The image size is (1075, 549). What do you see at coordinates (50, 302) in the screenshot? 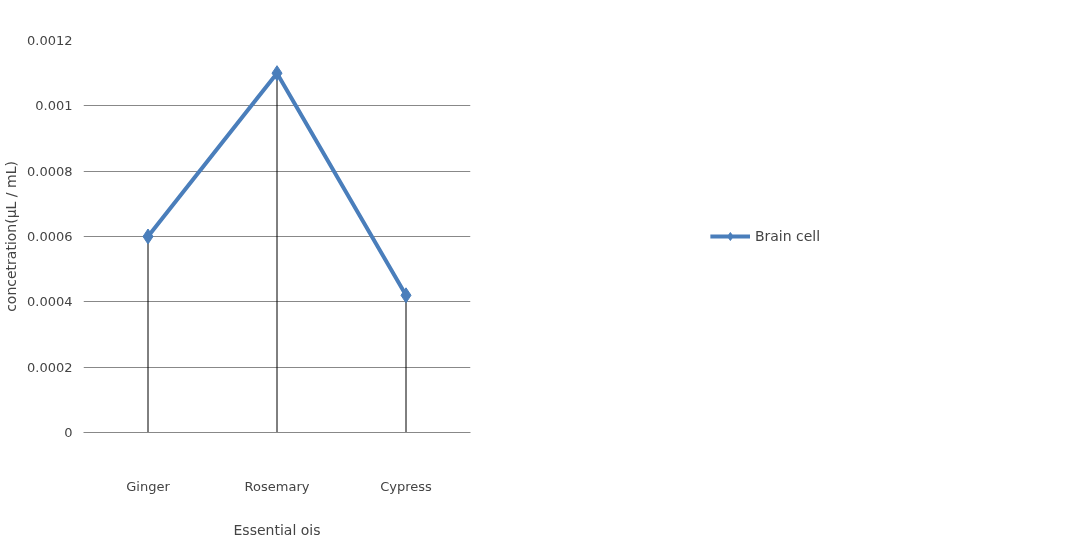
I see `y-tick-label: 0.0004` at bounding box center [50, 302].